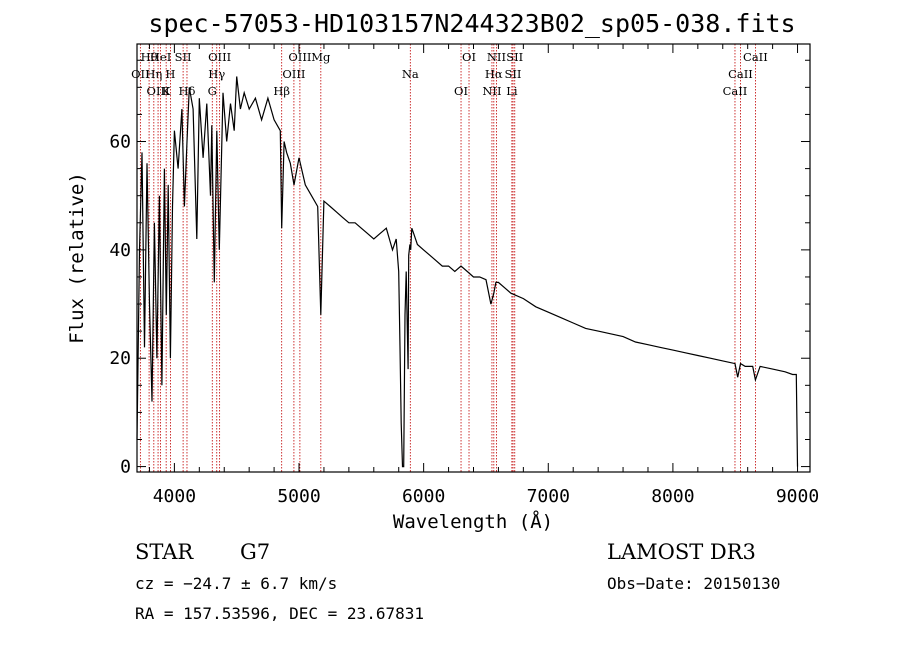 The height and width of the screenshot is (649, 900). I want to click on x-tick-label: 8000, so click(672, 496).